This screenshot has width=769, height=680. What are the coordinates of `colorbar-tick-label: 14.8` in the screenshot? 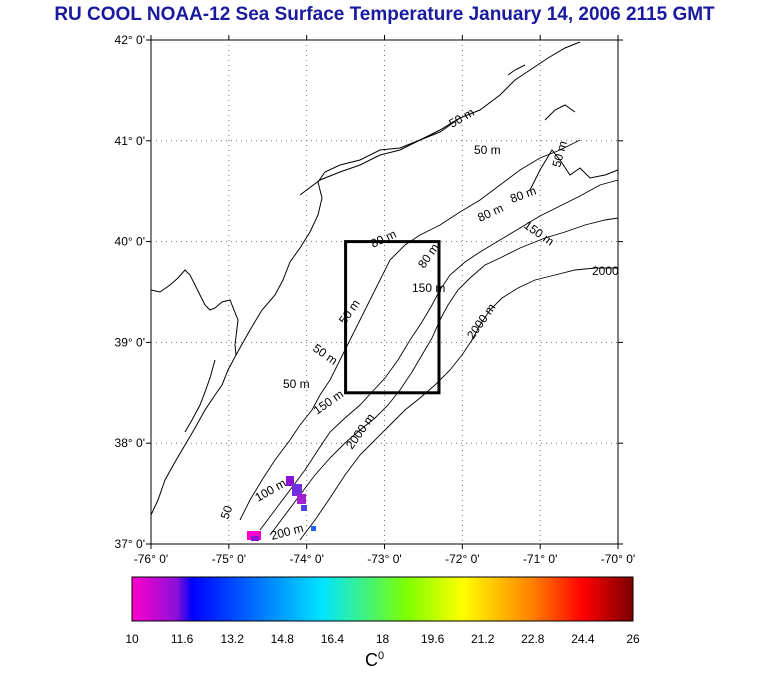 It's located at (283, 639).